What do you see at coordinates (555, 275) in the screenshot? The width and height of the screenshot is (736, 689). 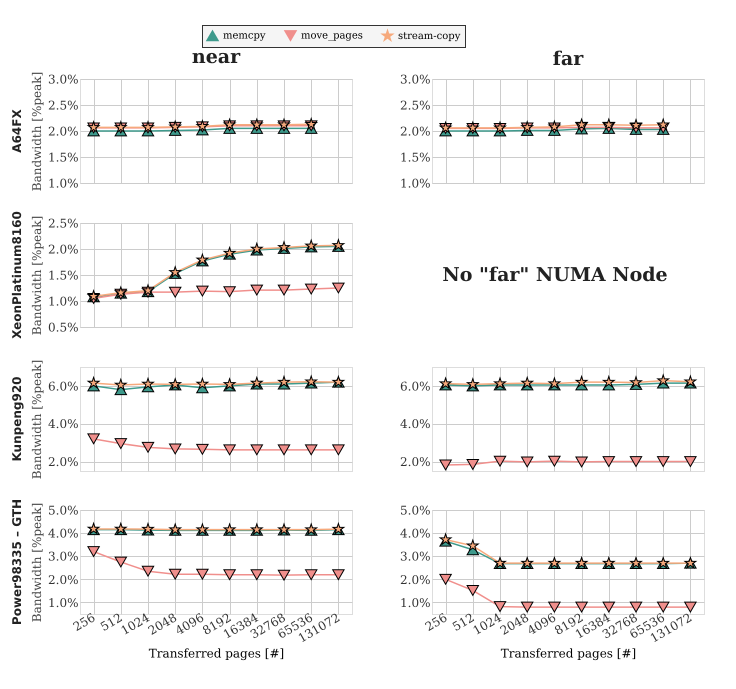 I see `text: No "far" NUMA Node` at bounding box center [555, 275].